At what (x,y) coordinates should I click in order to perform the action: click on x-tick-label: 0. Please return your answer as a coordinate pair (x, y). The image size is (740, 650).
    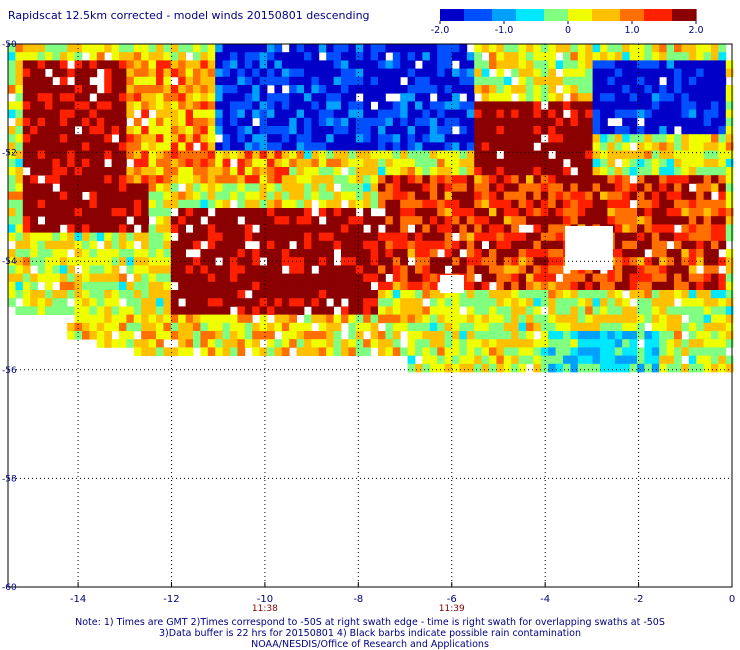
    Looking at the image, I should click on (732, 599).